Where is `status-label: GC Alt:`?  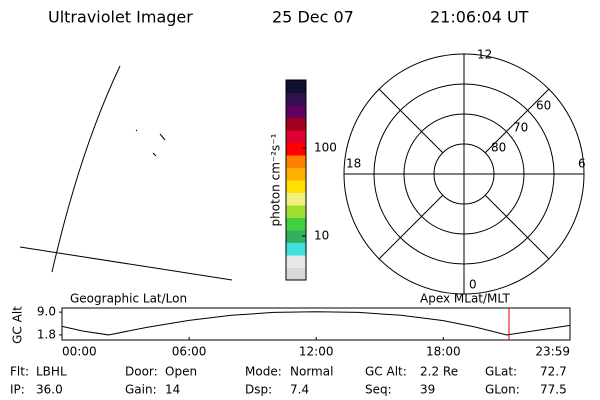
status-label: GC Alt: is located at coordinates (386, 372).